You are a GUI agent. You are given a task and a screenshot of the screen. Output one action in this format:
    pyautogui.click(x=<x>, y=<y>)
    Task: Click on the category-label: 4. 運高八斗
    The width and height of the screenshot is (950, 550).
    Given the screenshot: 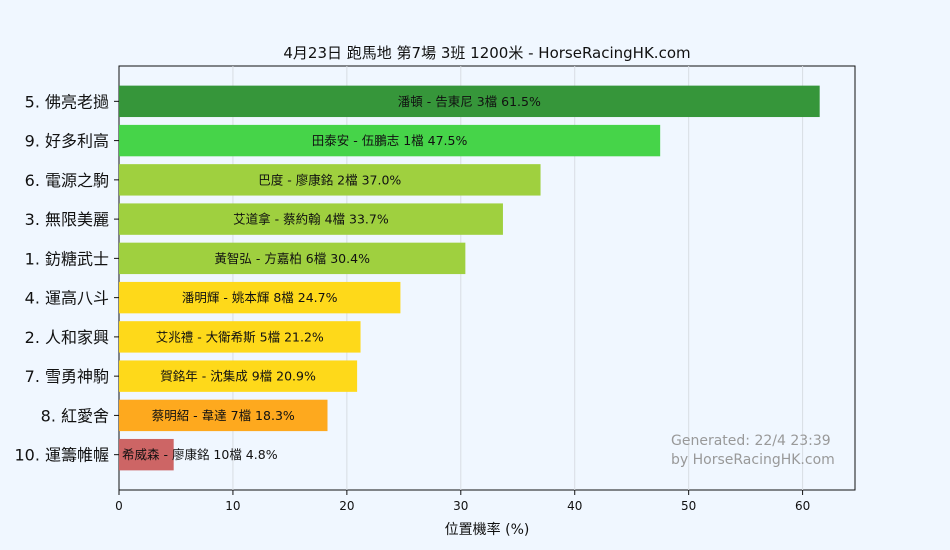 What is the action you would take?
    pyautogui.click(x=67, y=298)
    